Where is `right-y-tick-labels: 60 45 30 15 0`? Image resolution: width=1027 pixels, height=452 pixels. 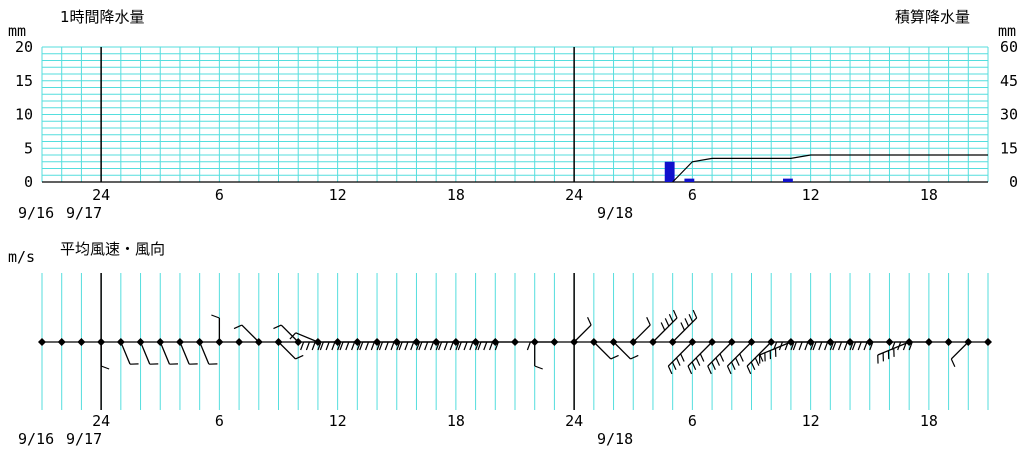 right-y-tick-labels: 60 45 30 15 0 is located at coordinates (1009, 114).